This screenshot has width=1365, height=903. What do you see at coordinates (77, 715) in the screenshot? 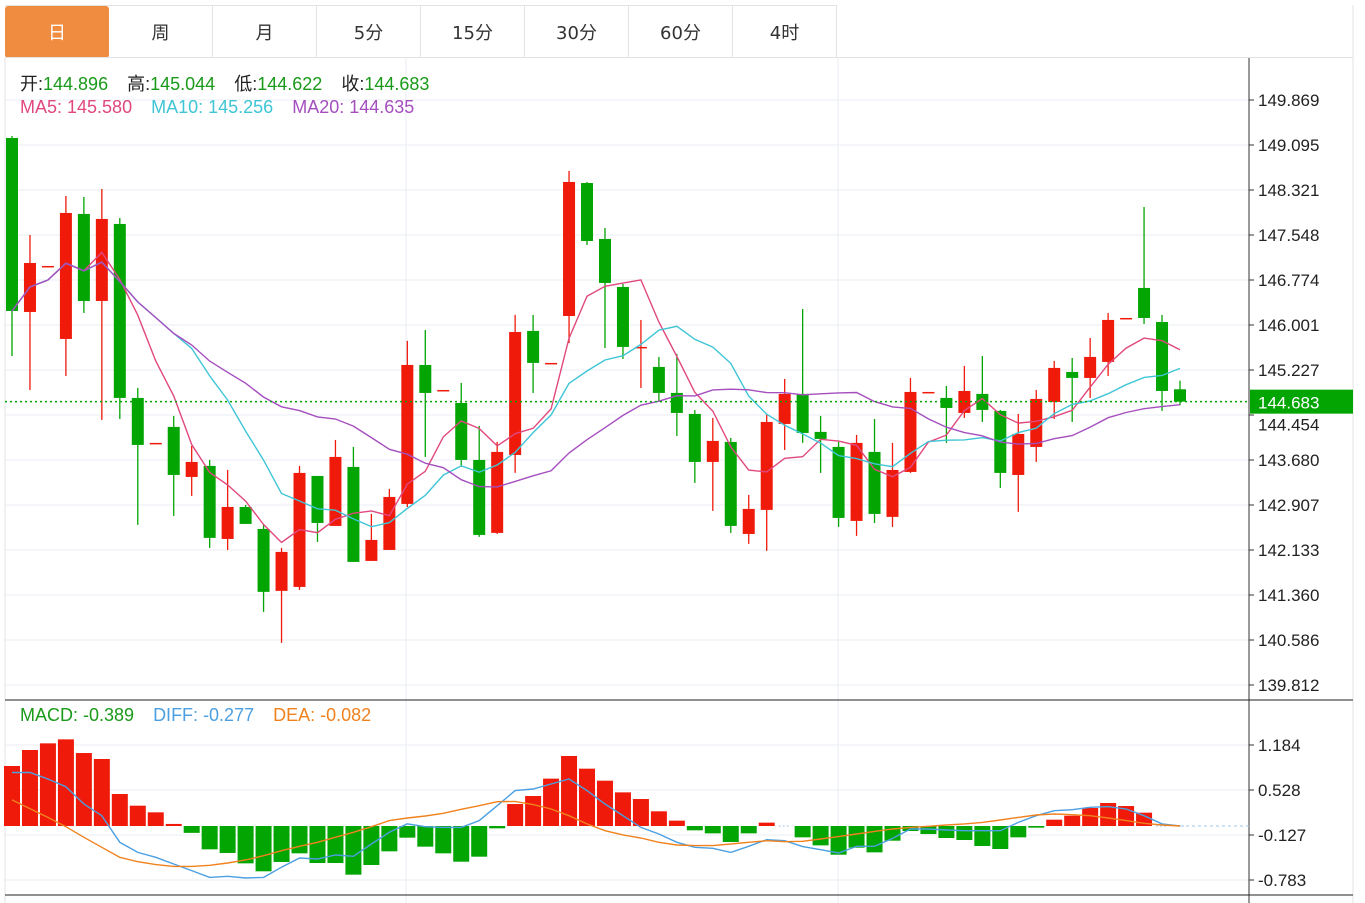
I see `macd-value: MACD: -0.389` at bounding box center [77, 715].